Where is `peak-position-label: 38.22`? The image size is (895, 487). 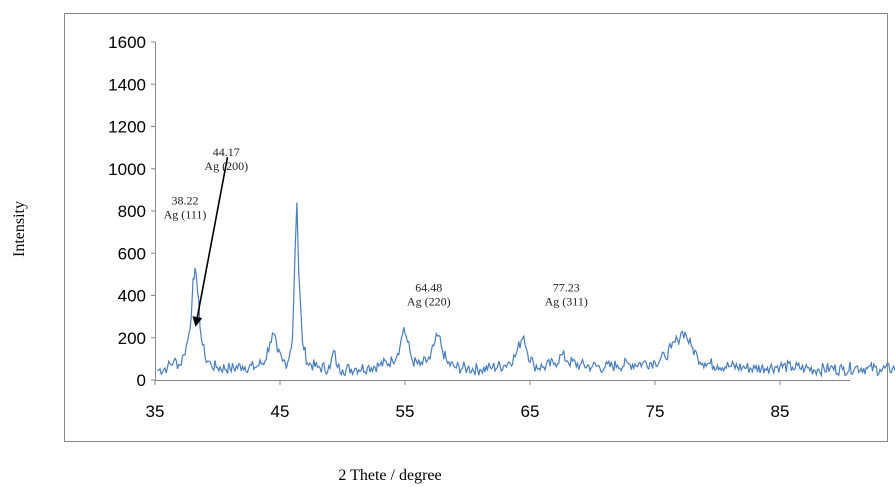
peak-position-label: 38.22 is located at coordinates (185, 201).